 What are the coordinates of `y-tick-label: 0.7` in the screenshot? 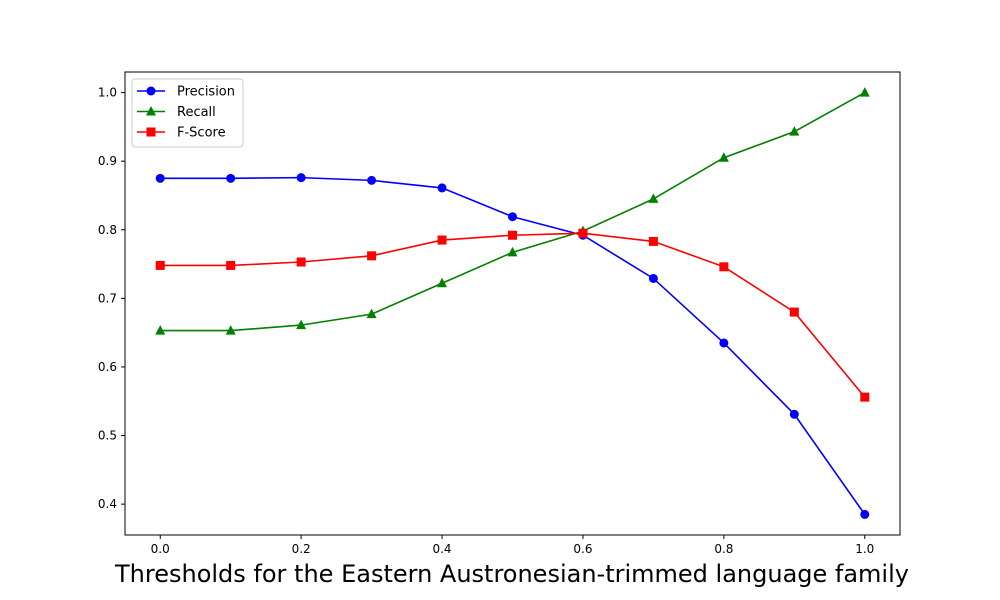 It's located at (107, 298).